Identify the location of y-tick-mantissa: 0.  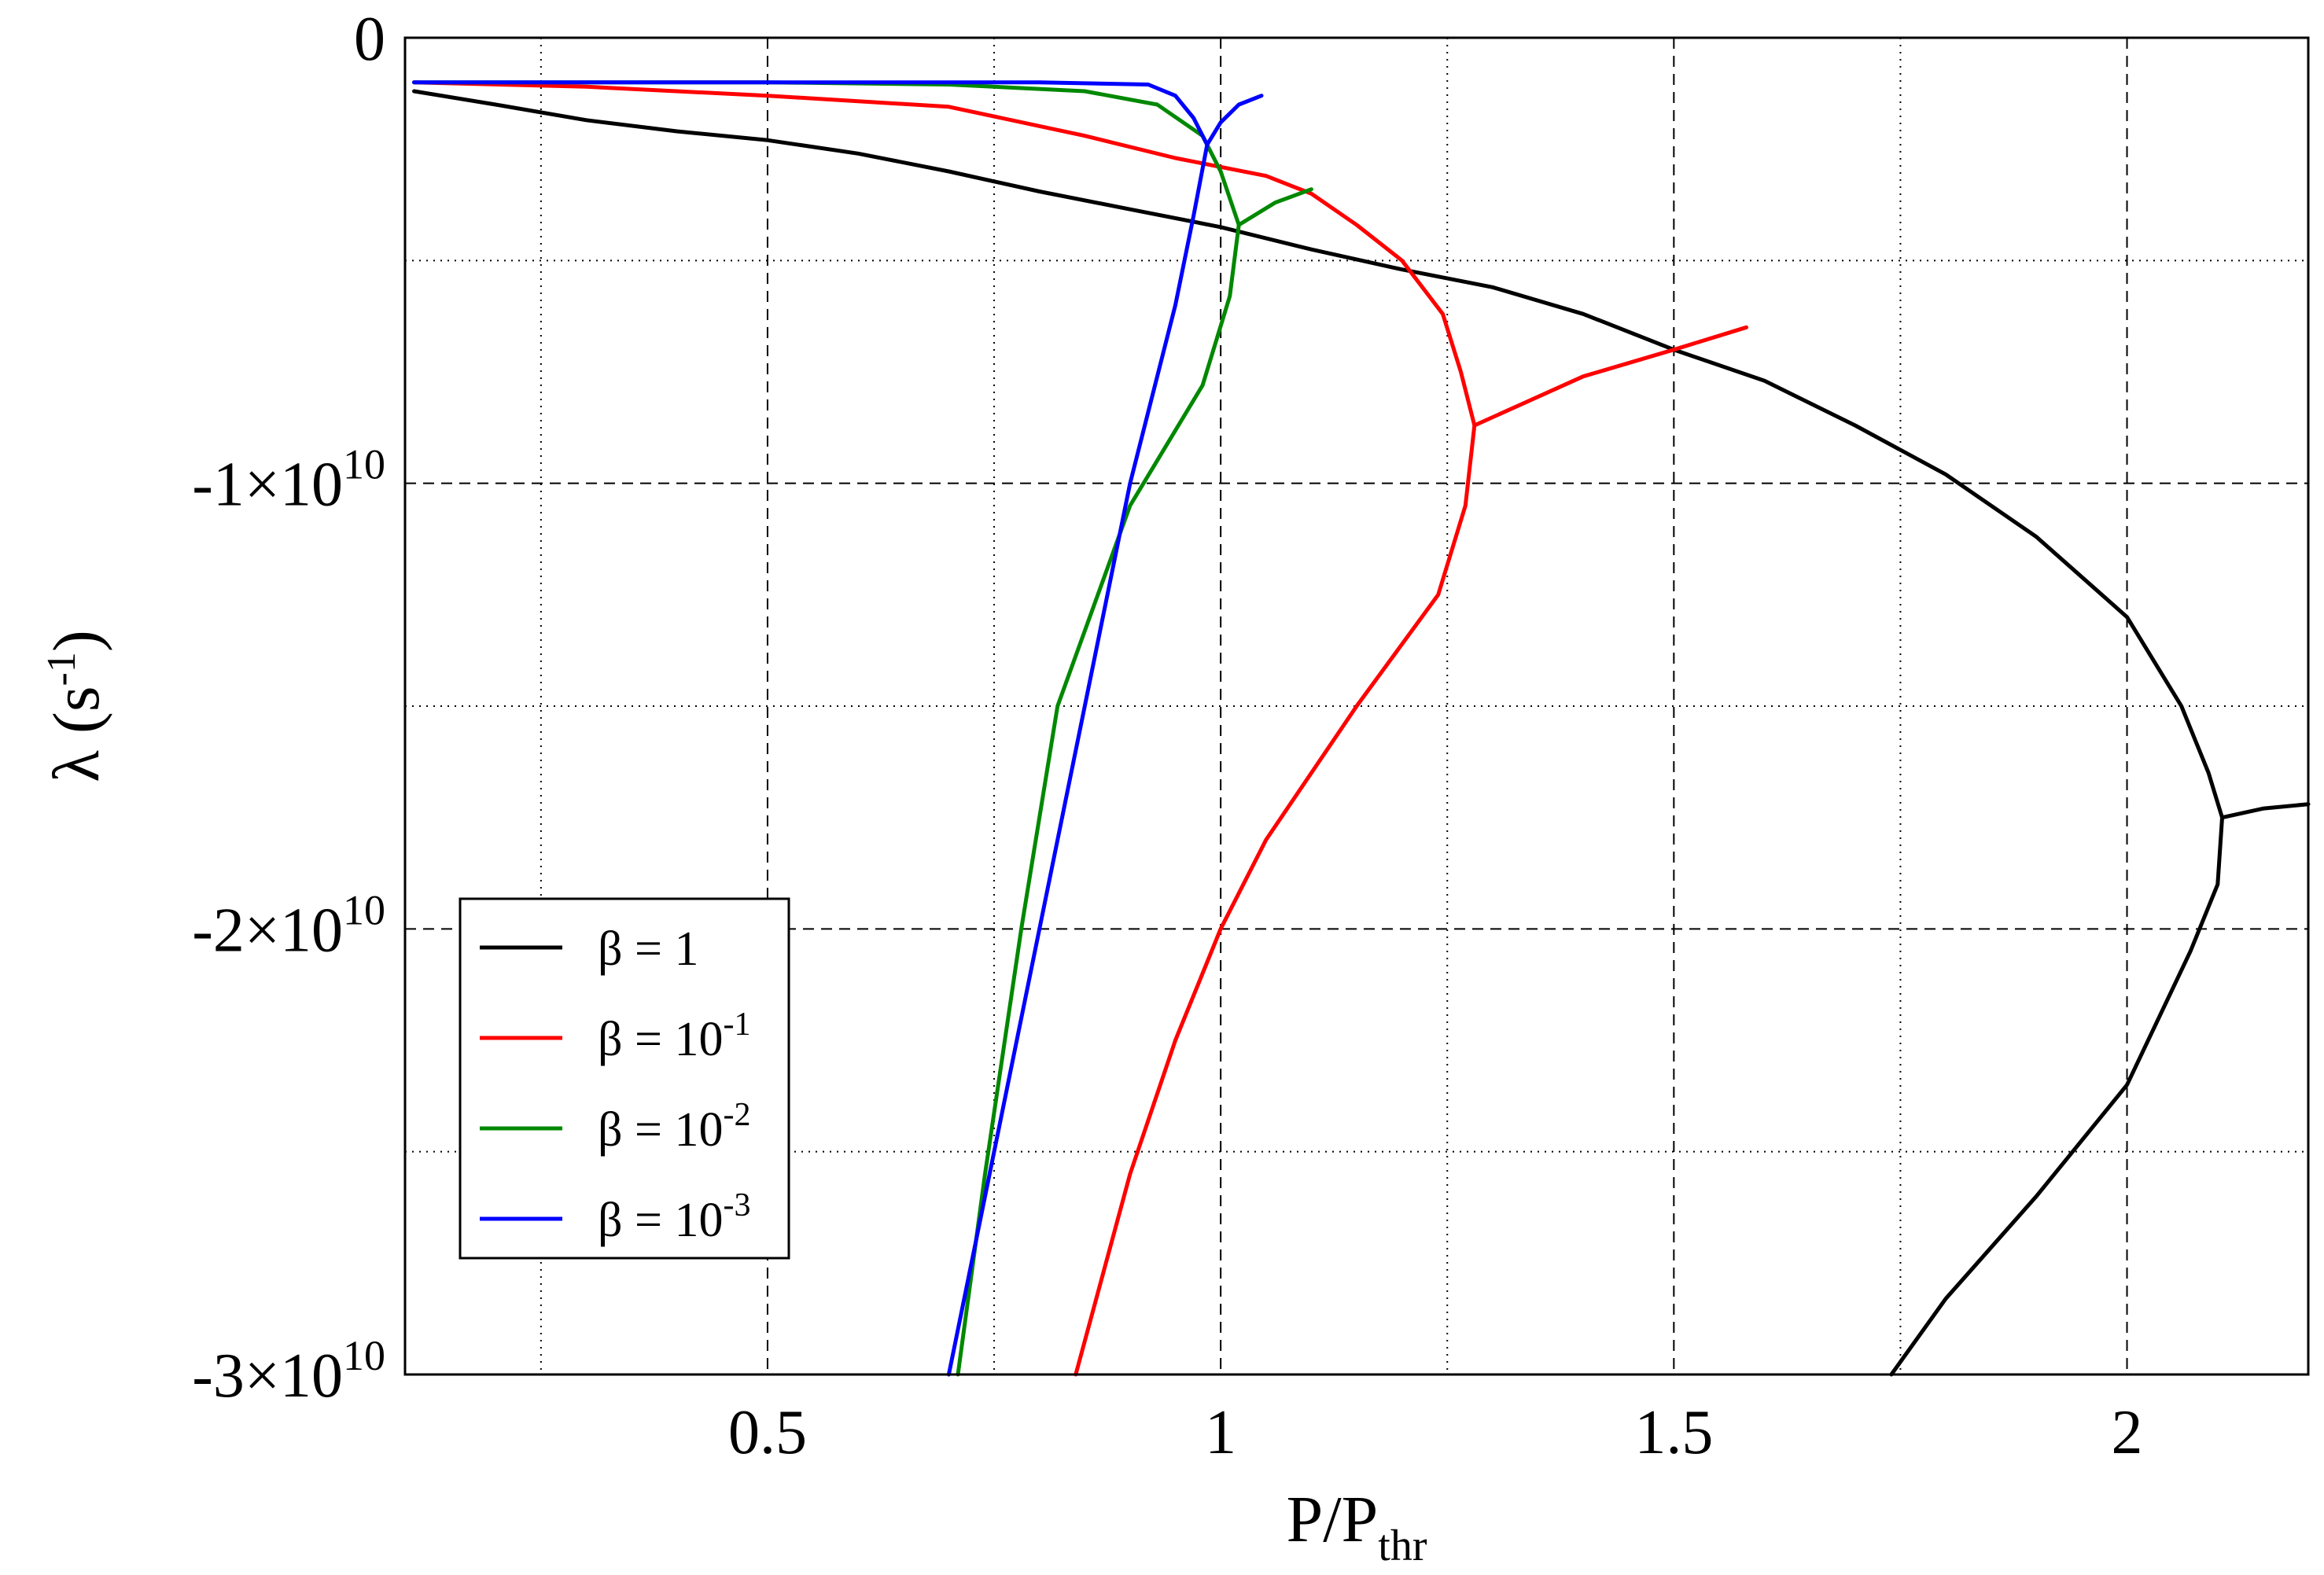
(369, 40).